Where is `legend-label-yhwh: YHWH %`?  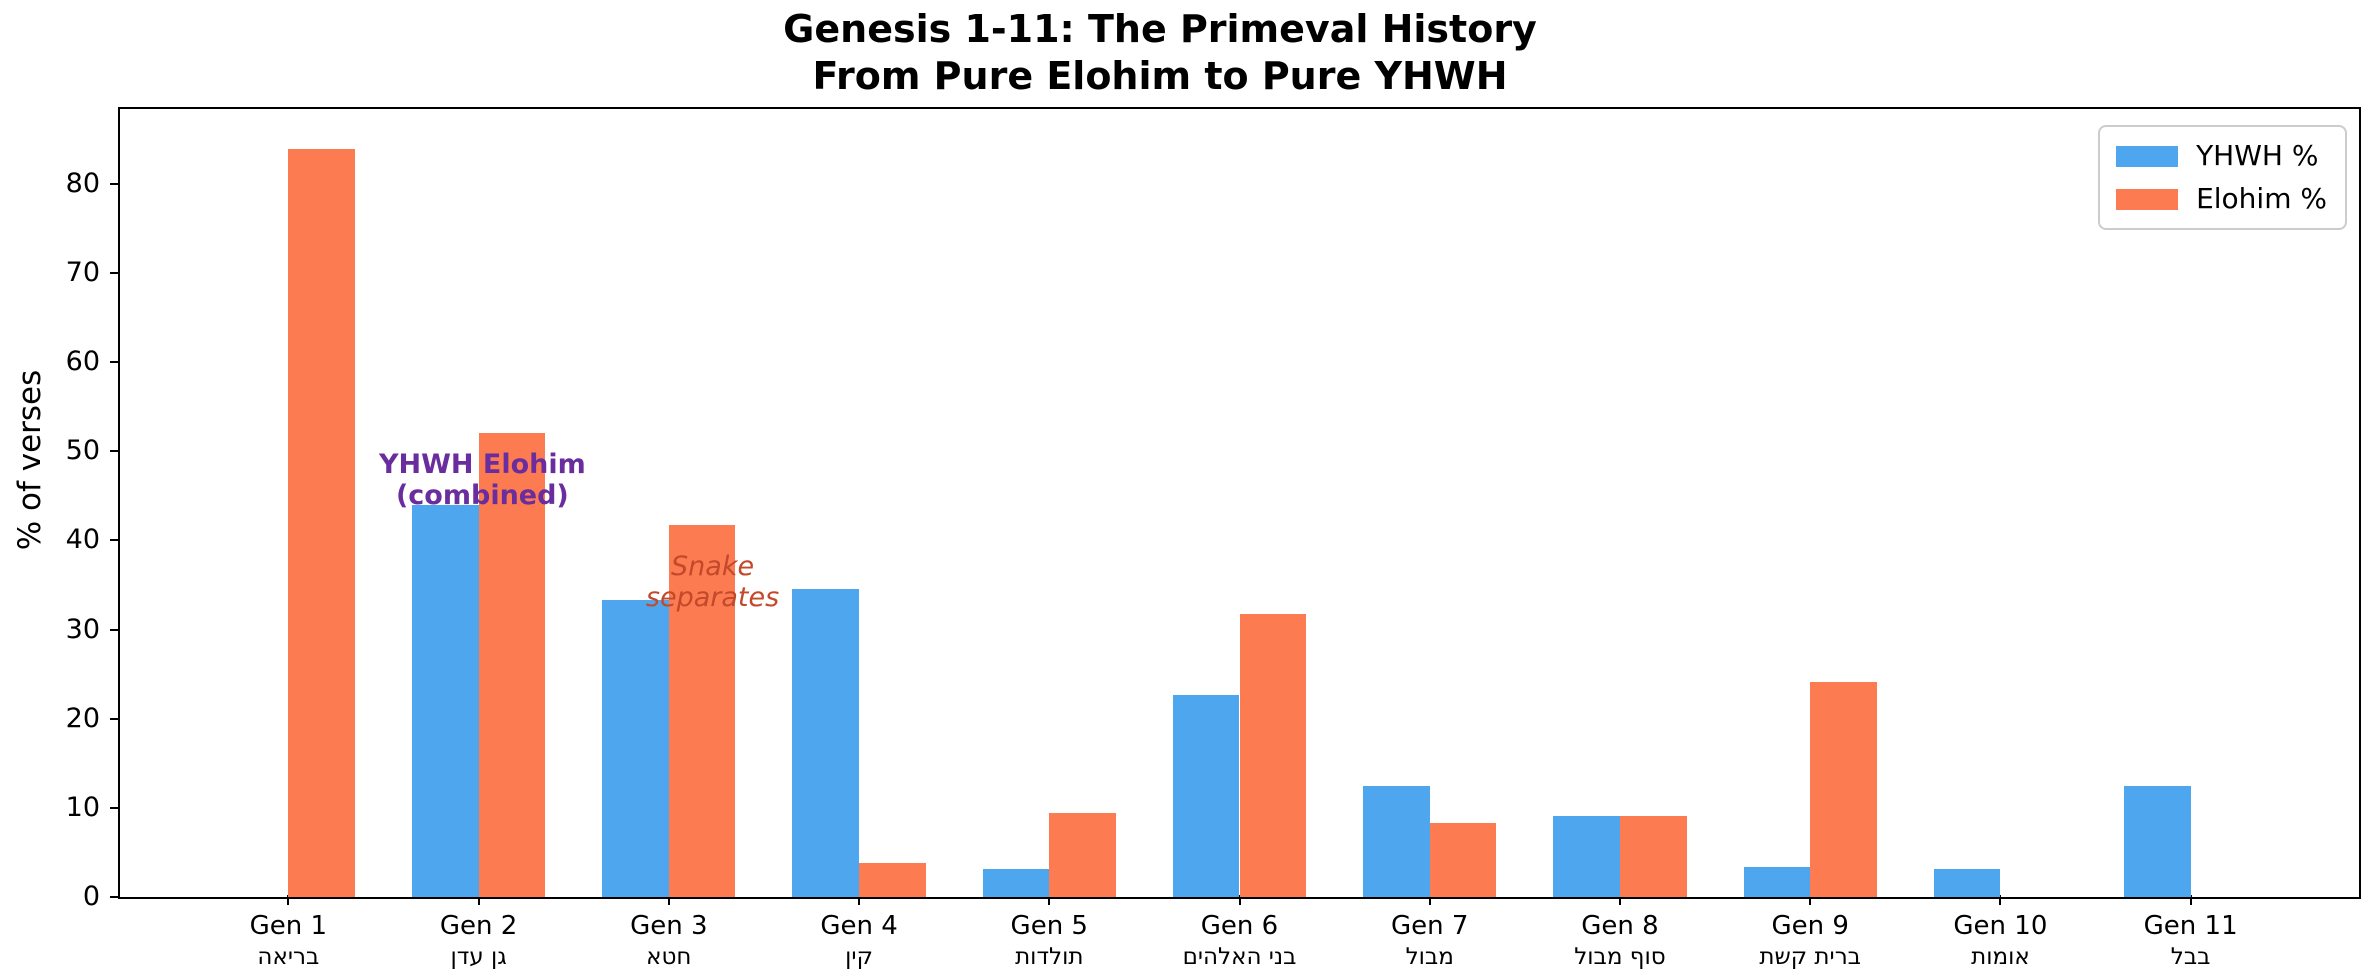 legend-label-yhwh: YHWH % is located at coordinates (2257, 155).